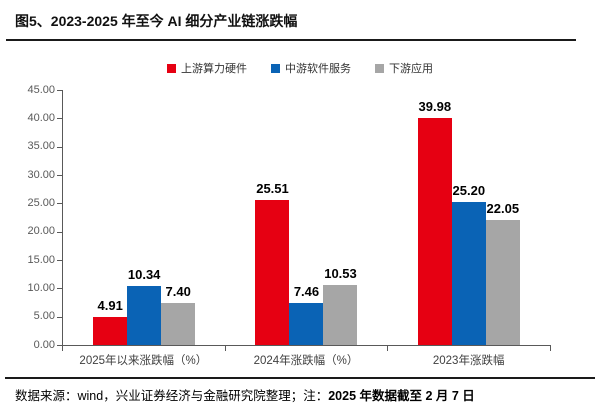 This screenshot has width=600, height=416. I want to click on legend-item: 上游算力硬件, so click(207, 68).